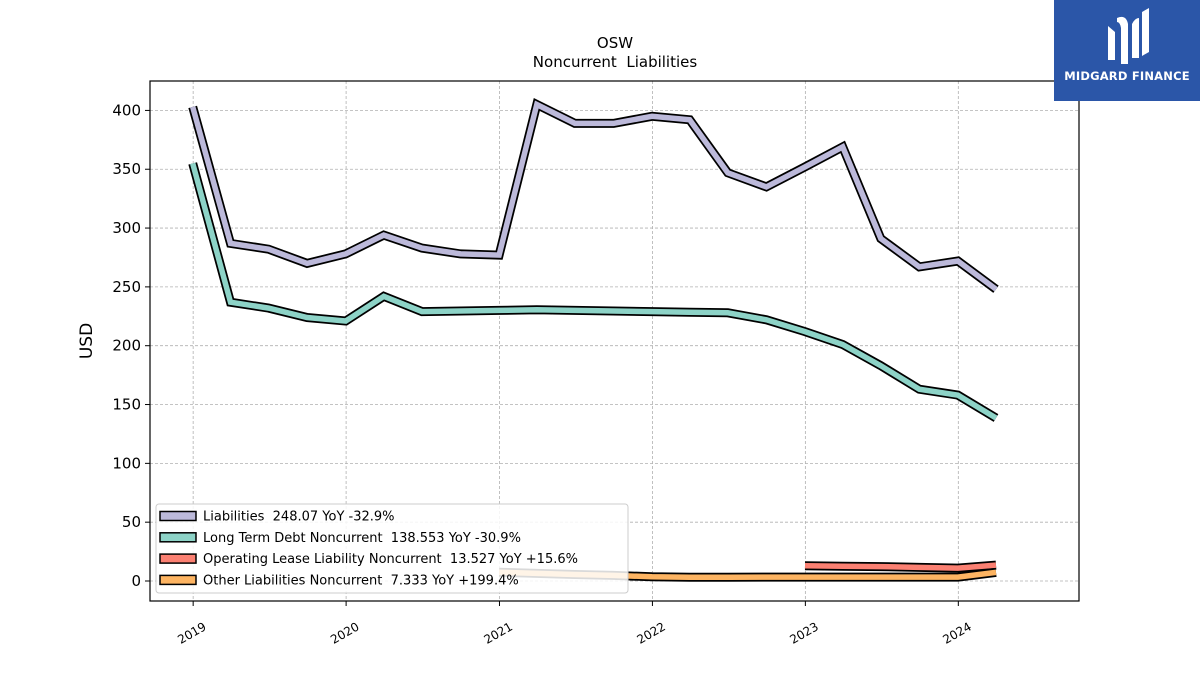 The image size is (1200, 675). I want to click on x-tick-label: 2023, so click(803, 632).